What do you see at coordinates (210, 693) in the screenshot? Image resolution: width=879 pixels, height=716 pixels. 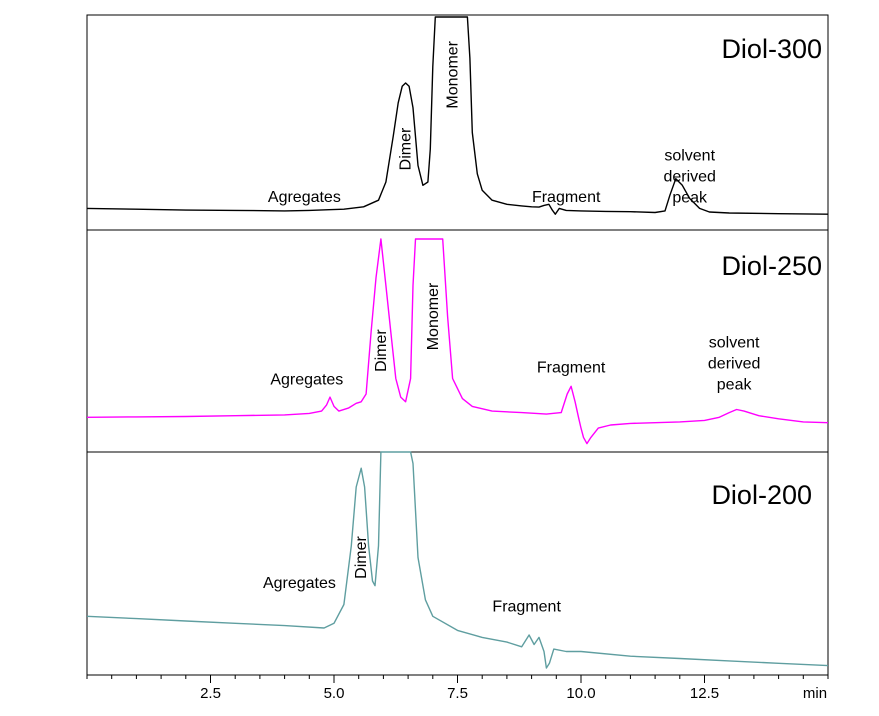 I see `x-tick-label: 2.5` at bounding box center [210, 693].